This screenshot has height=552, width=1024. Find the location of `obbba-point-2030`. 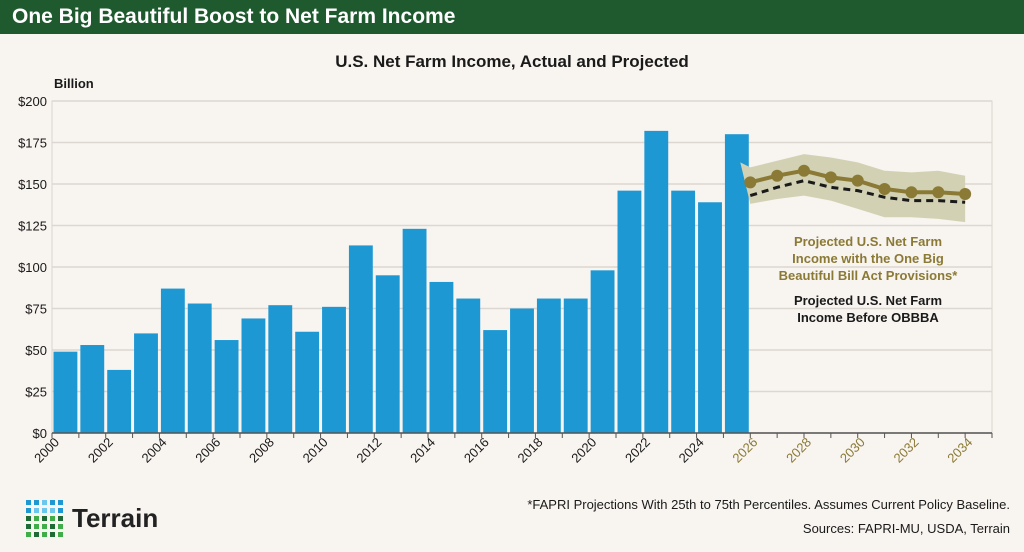

obbba-point-2030 is located at coordinates (857, 180).